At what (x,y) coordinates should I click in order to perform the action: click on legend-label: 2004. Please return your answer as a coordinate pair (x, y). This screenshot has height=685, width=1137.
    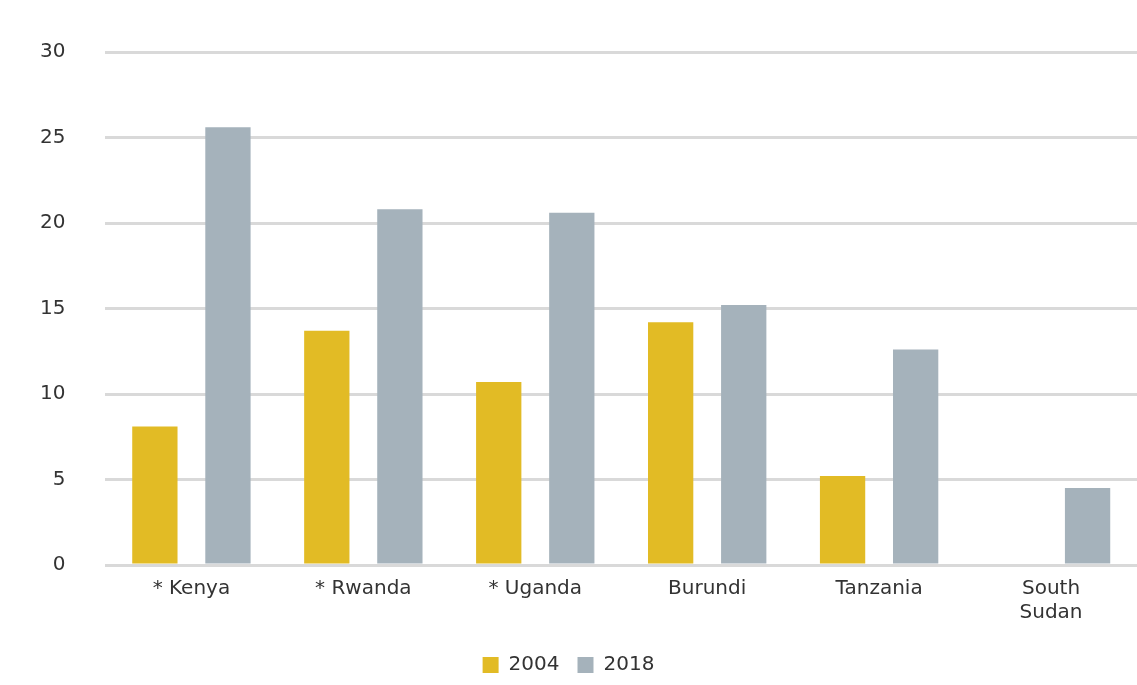
    Looking at the image, I should click on (534, 663).